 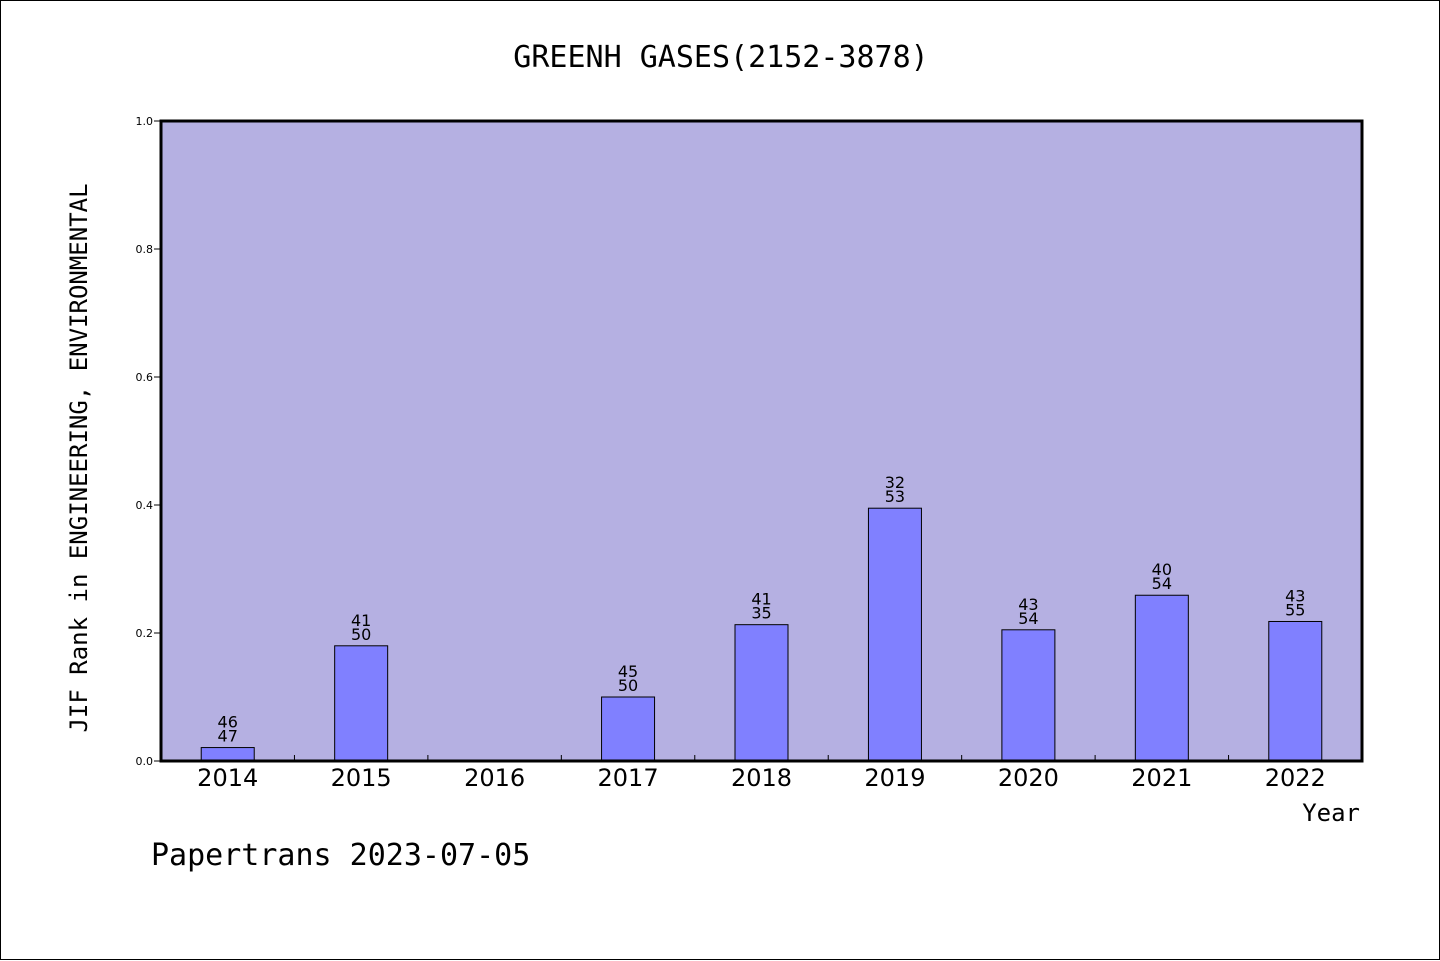 I want to click on x-tick-label-2016: 2016, so click(x=494, y=778).